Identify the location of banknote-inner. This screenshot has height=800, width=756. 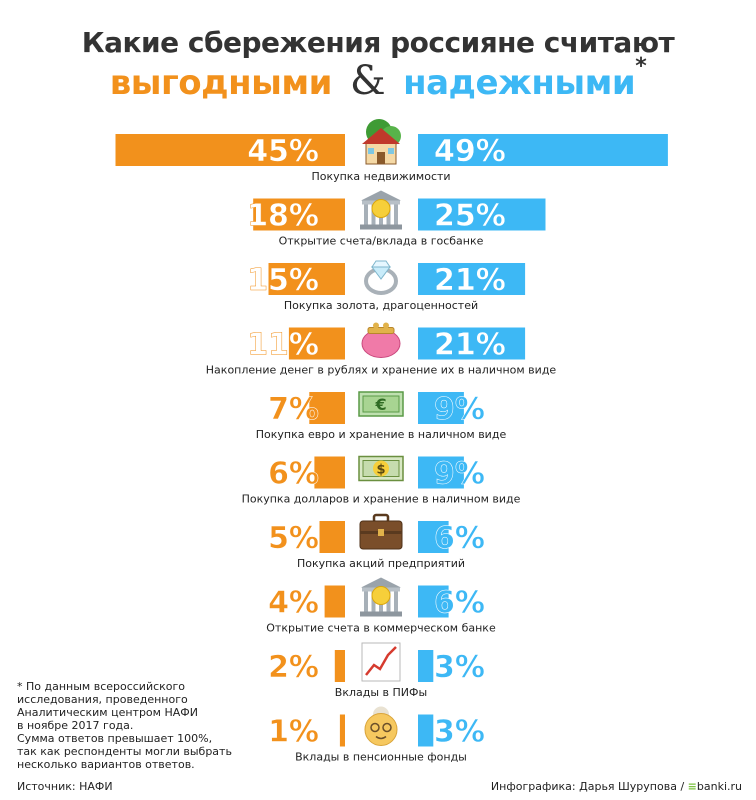
(381, 404).